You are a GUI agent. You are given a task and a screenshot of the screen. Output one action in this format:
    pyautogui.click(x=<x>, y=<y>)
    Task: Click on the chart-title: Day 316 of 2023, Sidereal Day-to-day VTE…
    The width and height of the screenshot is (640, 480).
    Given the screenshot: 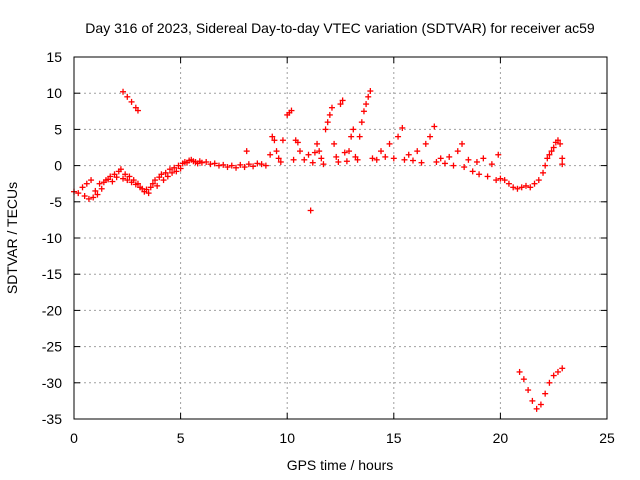 What is the action you would take?
    pyautogui.click(x=340, y=28)
    